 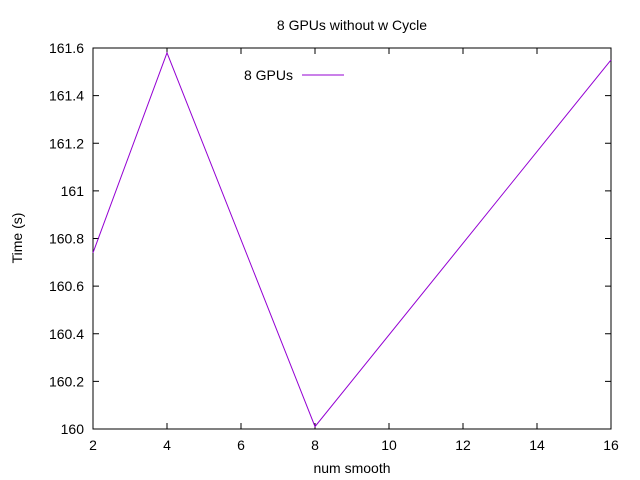 I want to click on y-tick-label: 160.6, so click(x=66, y=286).